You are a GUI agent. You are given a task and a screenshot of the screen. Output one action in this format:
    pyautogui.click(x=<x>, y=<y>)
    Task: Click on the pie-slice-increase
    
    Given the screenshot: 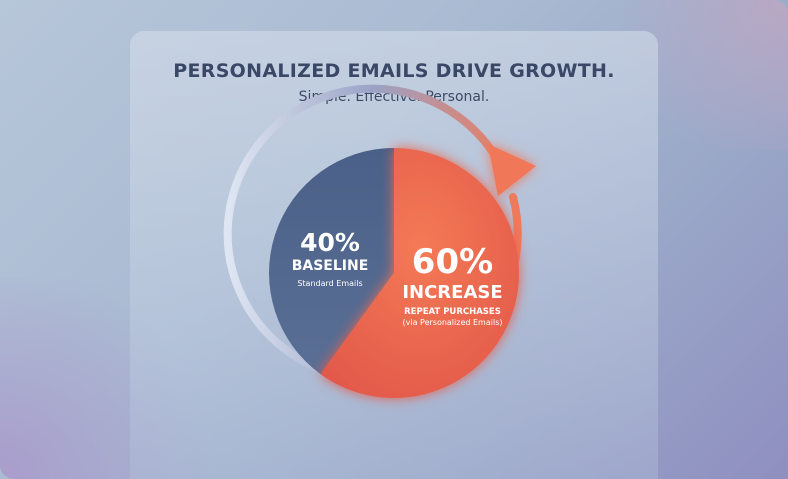 What is the action you would take?
    pyautogui.click(x=419, y=273)
    